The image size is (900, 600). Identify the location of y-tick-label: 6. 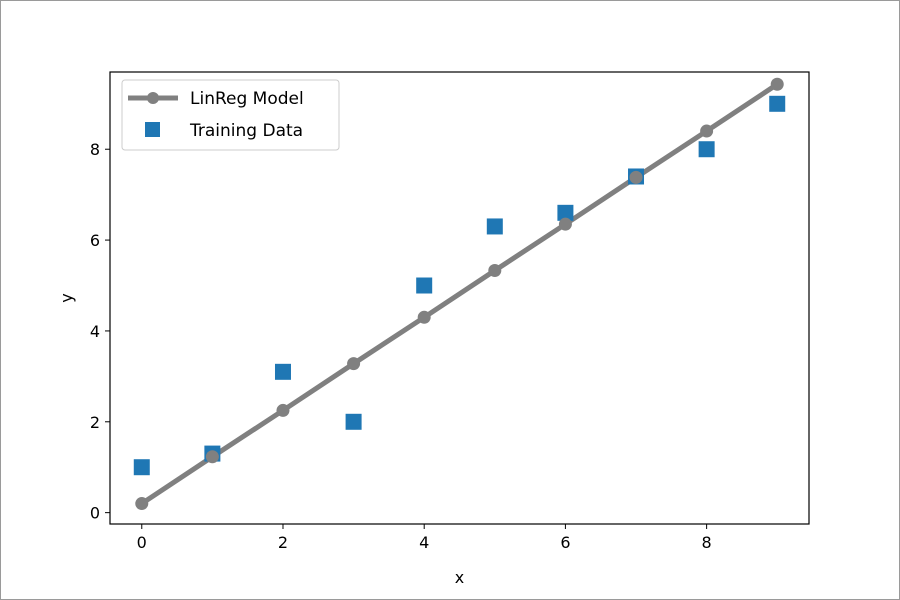
(95, 240).